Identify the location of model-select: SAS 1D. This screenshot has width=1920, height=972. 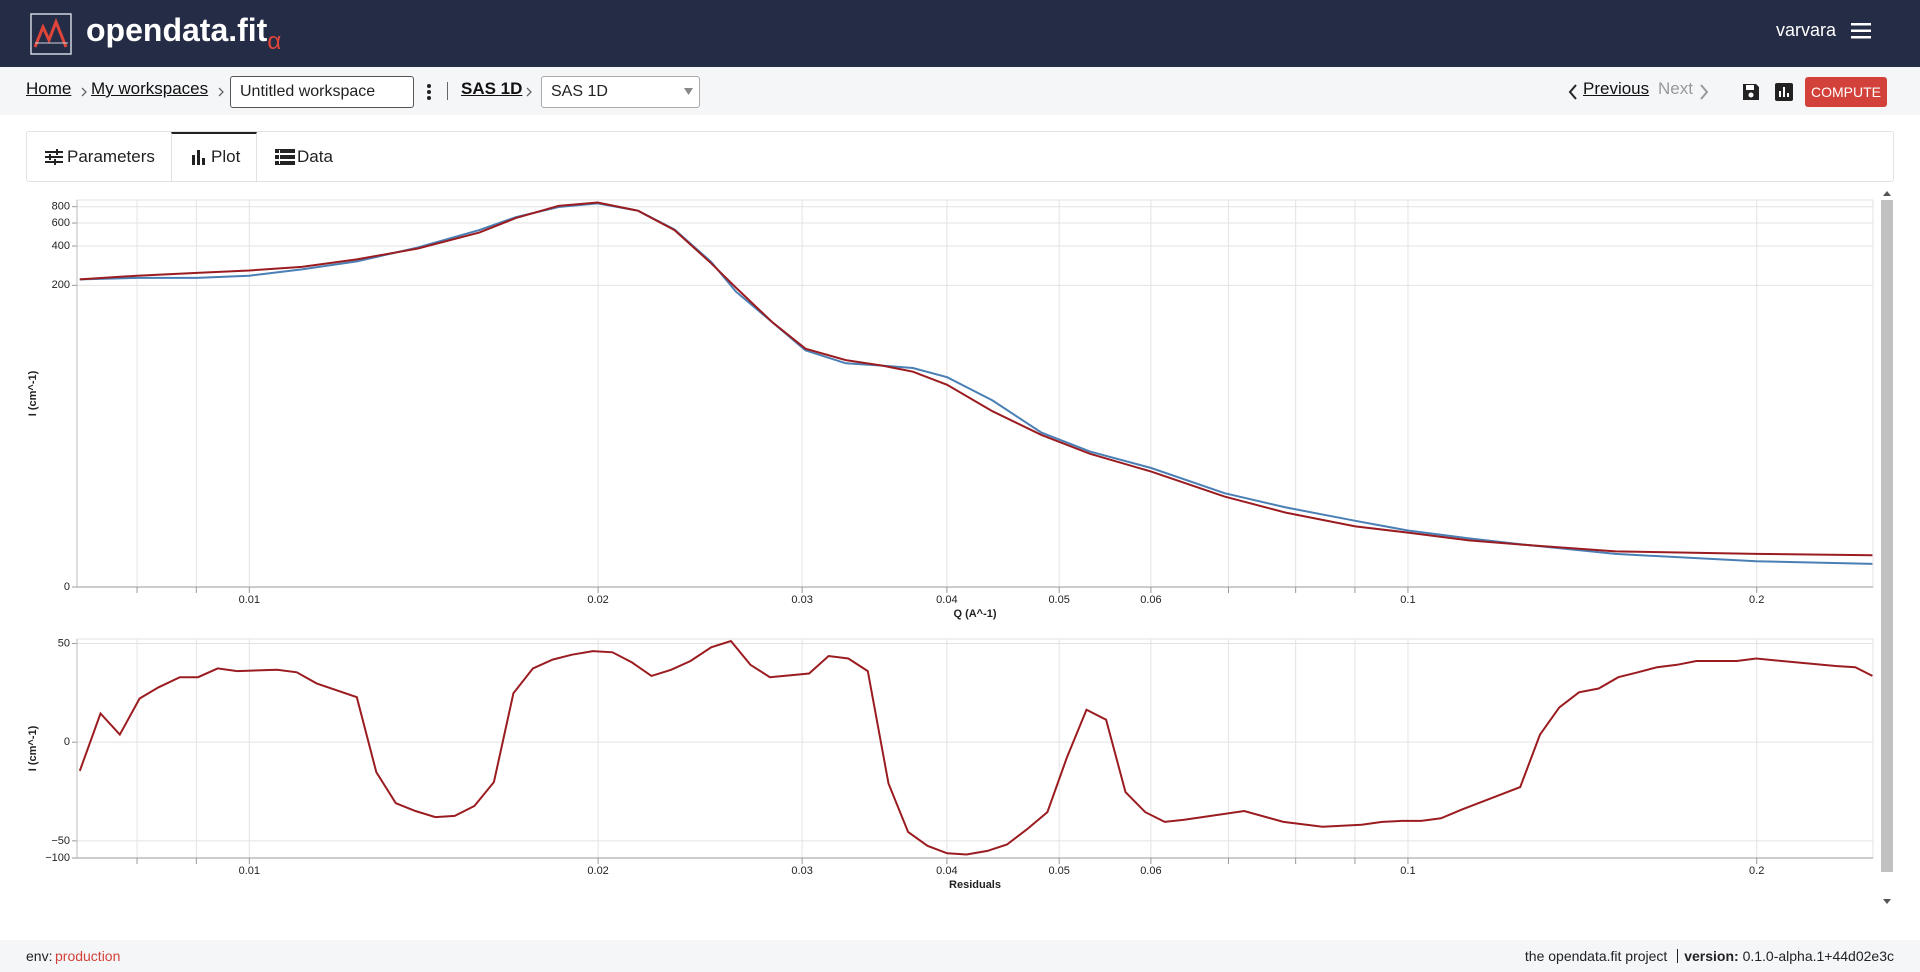
(620, 92).